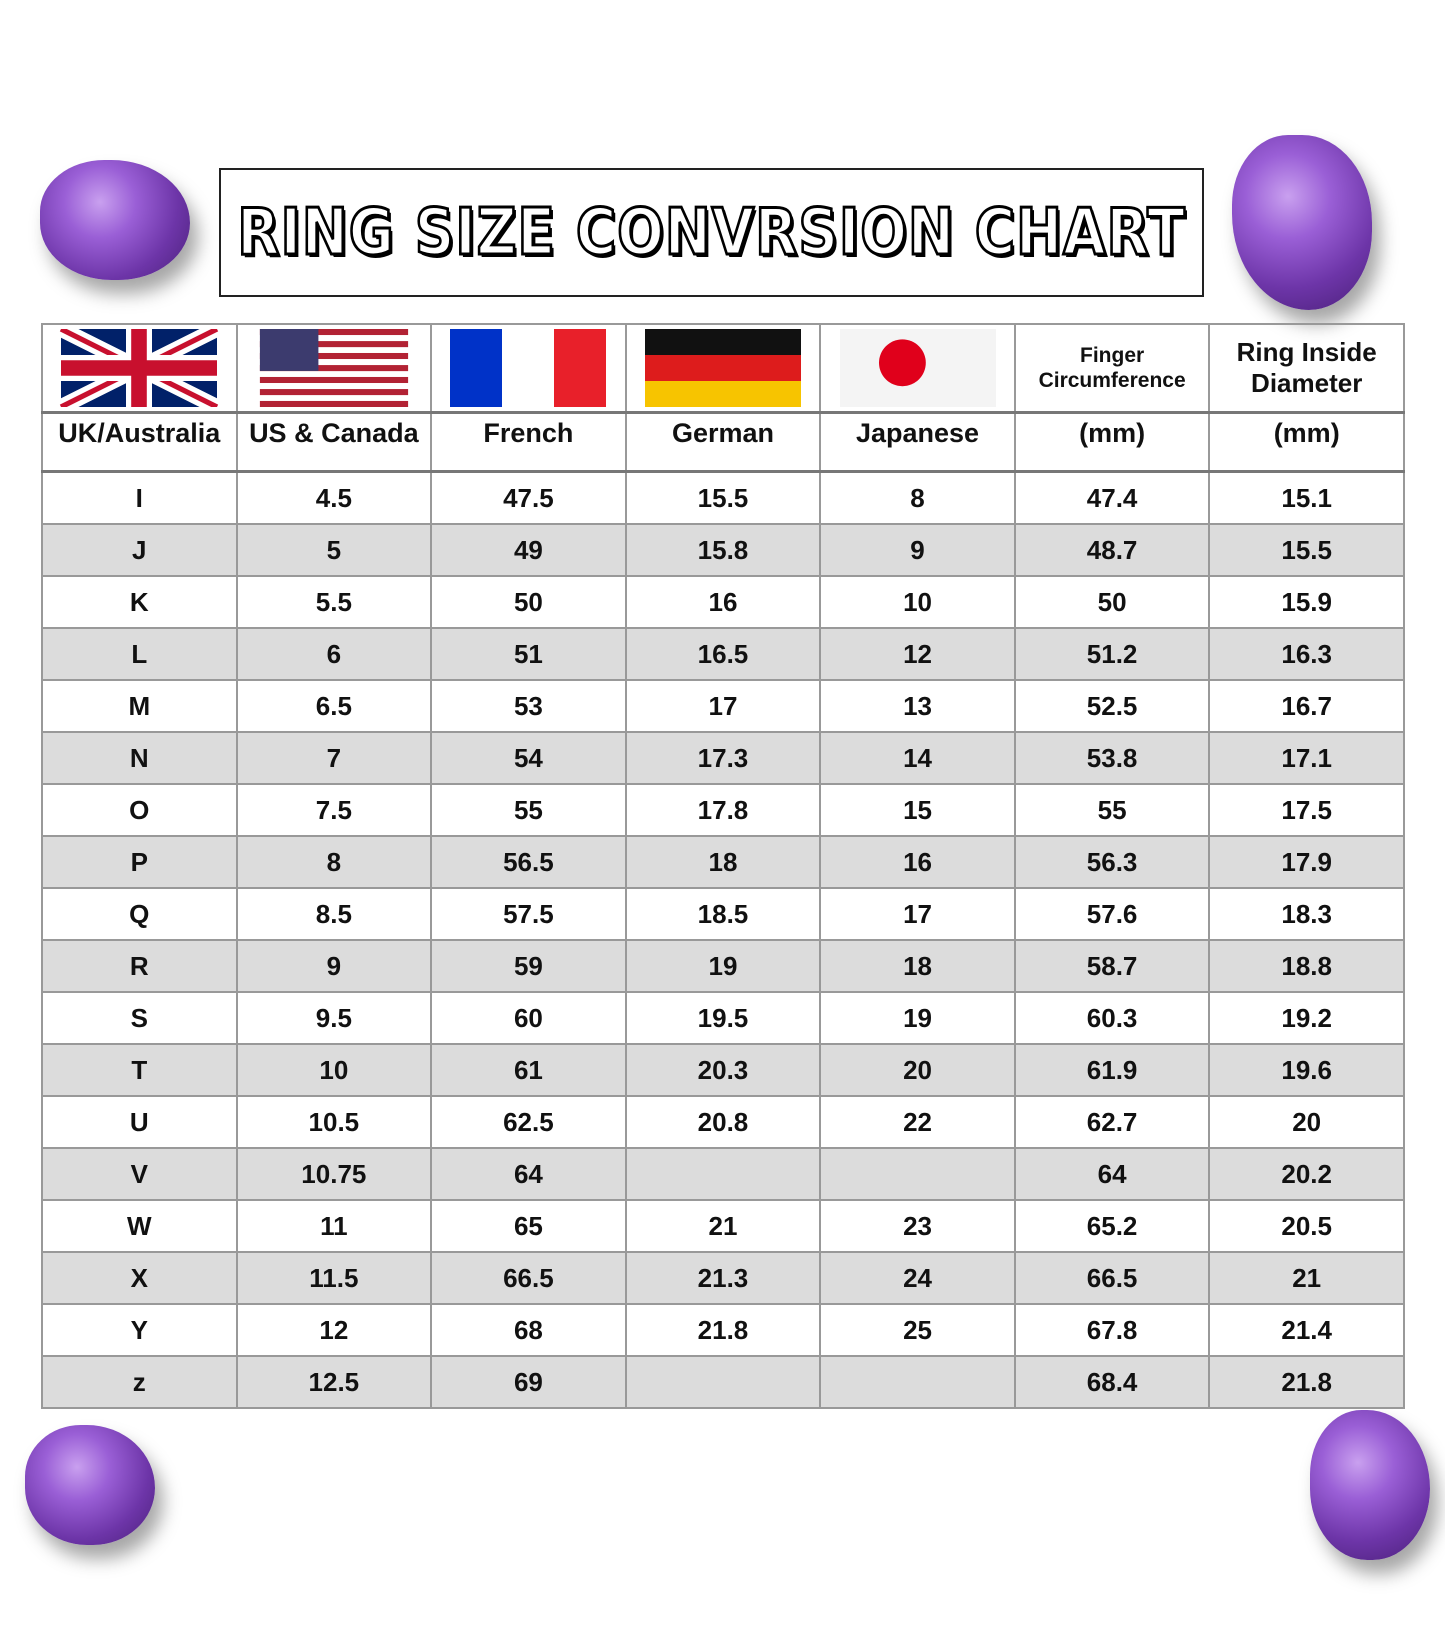 This screenshot has height=1627, width=1445. What do you see at coordinates (917, 914) in the screenshot?
I see `cell-japanese: 17` at bounding box center [917, 914].